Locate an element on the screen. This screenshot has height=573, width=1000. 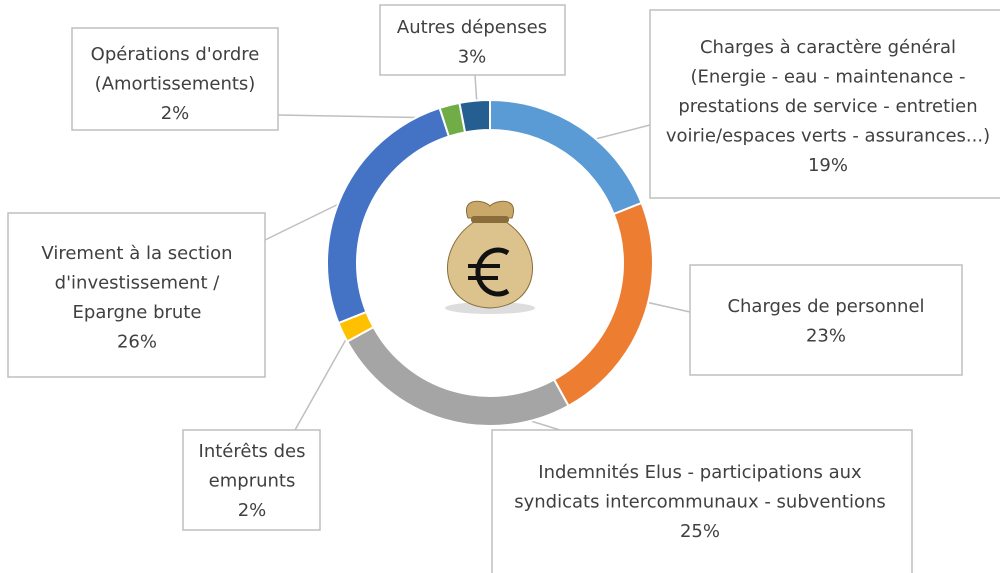
value-label: 23% is located at coordinates (826, 336).